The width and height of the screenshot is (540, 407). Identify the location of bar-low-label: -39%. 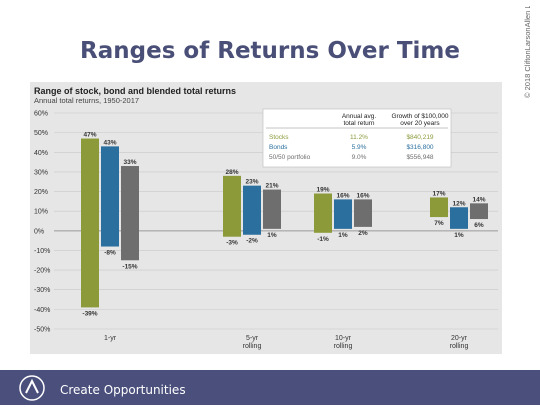
(89, 313).